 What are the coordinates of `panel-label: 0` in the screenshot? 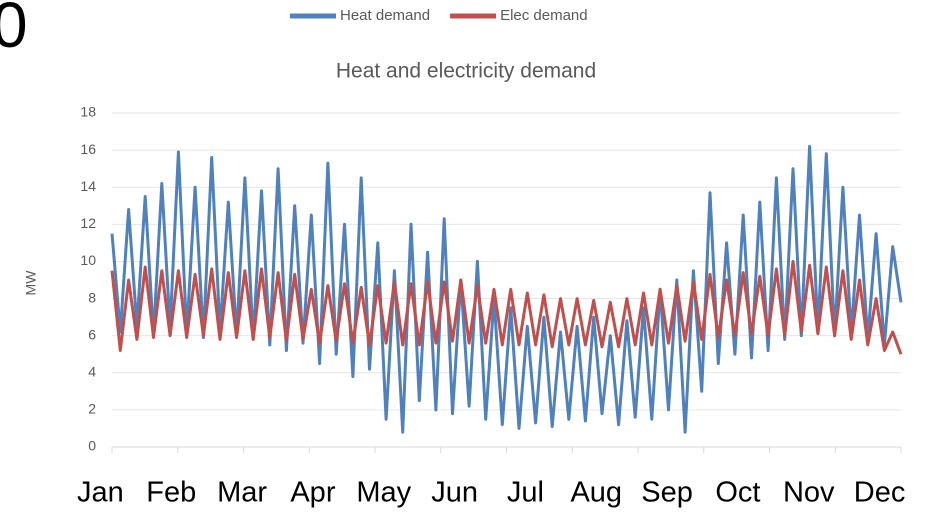 It's located at (14, 30).